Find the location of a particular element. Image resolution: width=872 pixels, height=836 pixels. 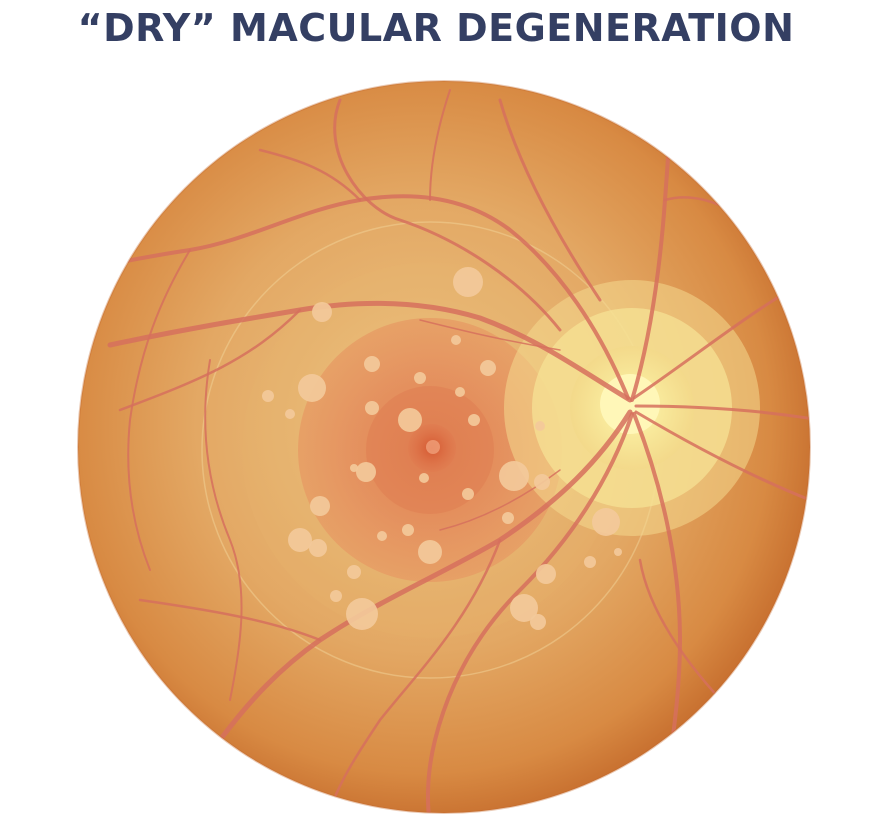

vessel-upper-branch is located at coordinates (550, 200).